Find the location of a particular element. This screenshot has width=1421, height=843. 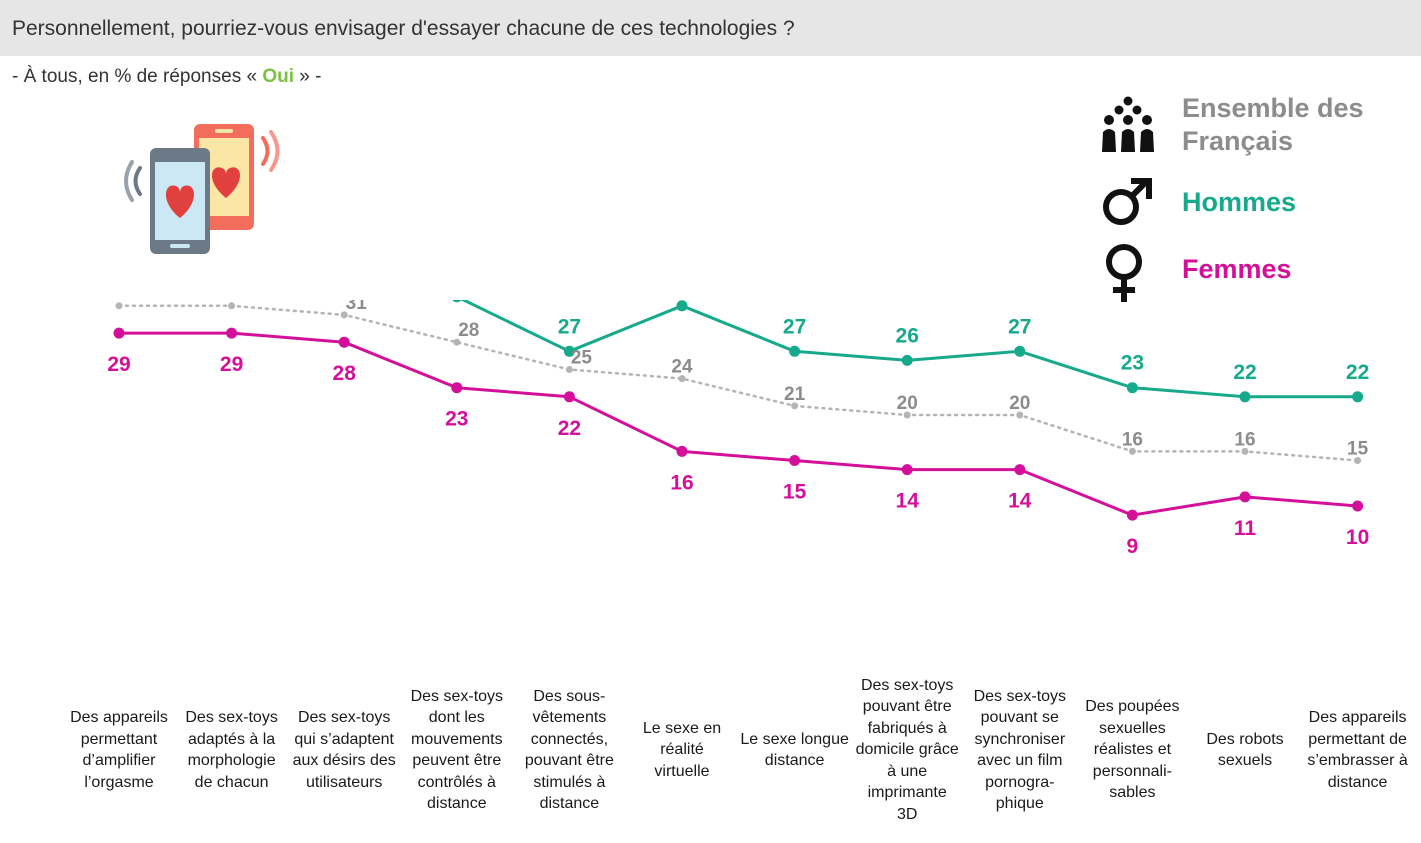

phones-hearts-icon is located at coordinates (202, 189).